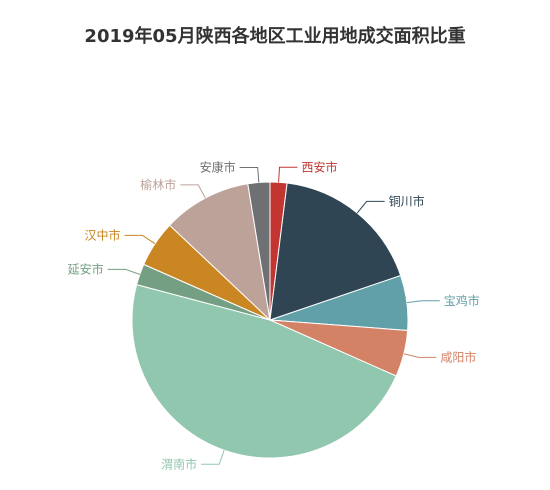 The image size is (550, 490). Describe the element at coordinates (407, 200) in the screenshot. I see `slice-label: 铜川市` at that location.